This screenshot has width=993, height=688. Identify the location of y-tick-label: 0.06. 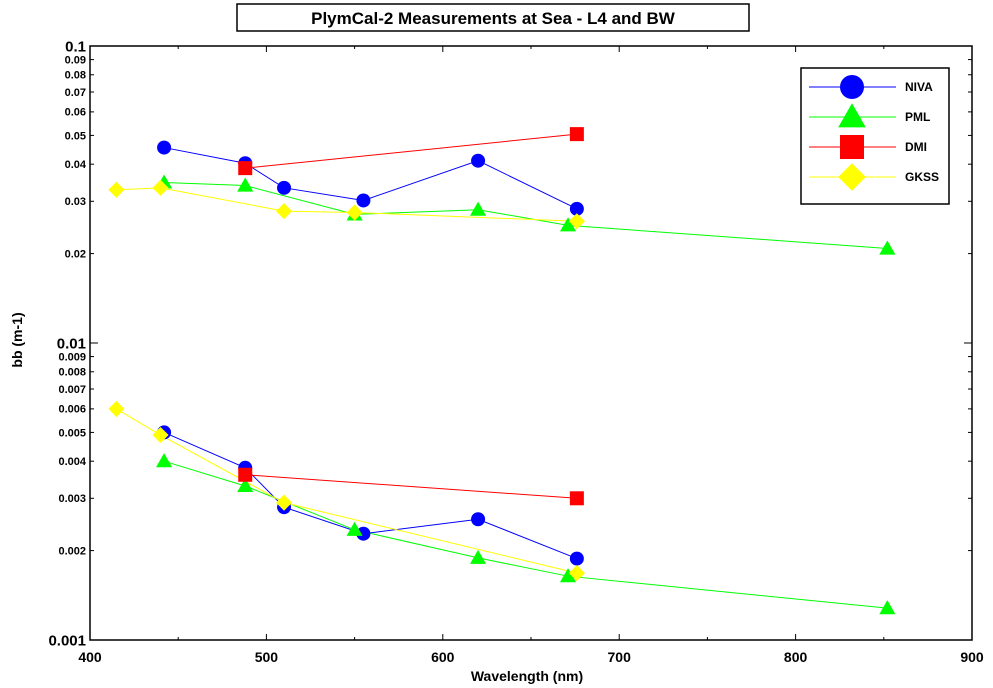
(75, 113).